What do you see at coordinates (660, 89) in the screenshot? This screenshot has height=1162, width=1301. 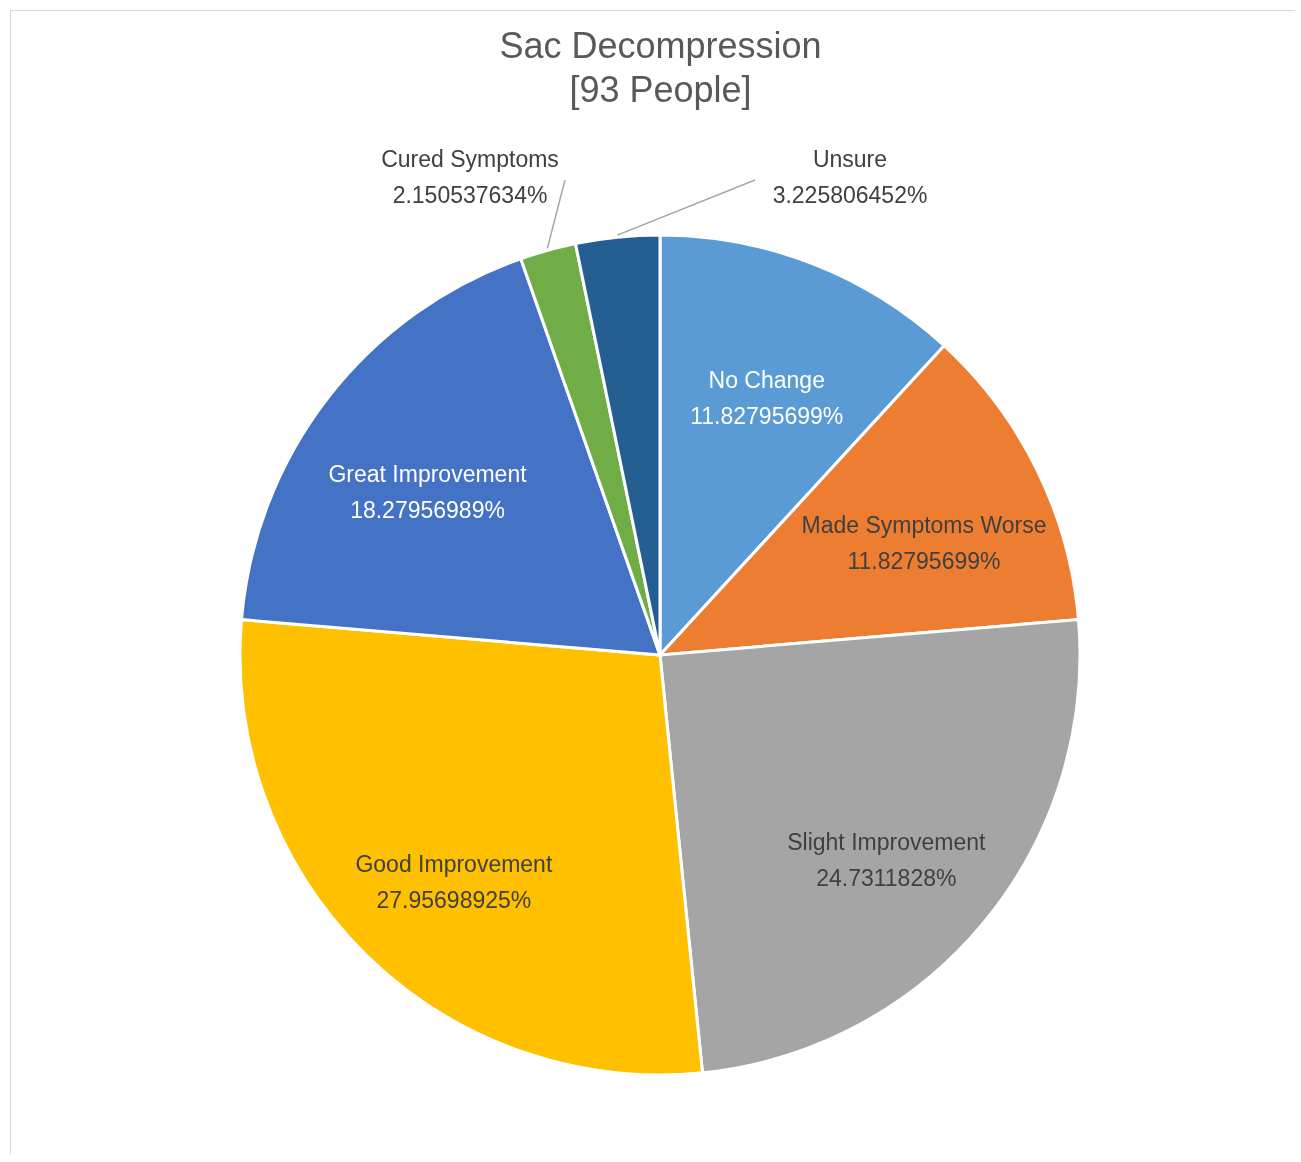 I see `chart-subtitle: [93 People]` at bounding box center [660, 89].